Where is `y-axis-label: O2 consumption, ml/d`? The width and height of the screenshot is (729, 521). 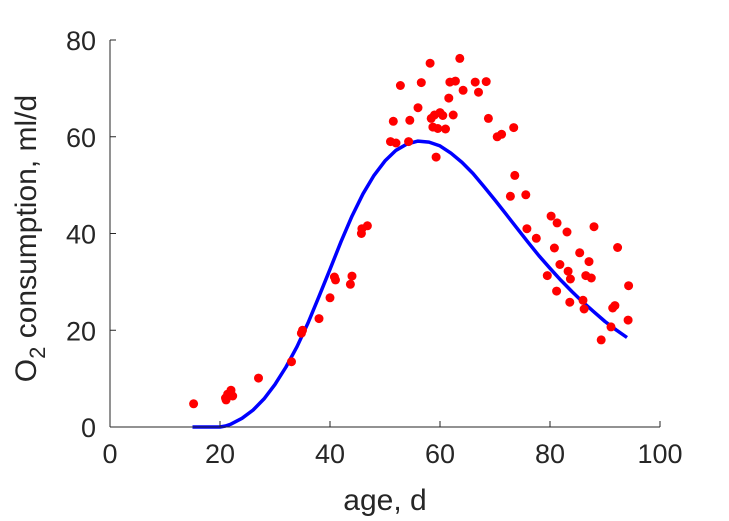
y-axis-label: O2 consumption, ml/d is located at coordinates (30, 238).